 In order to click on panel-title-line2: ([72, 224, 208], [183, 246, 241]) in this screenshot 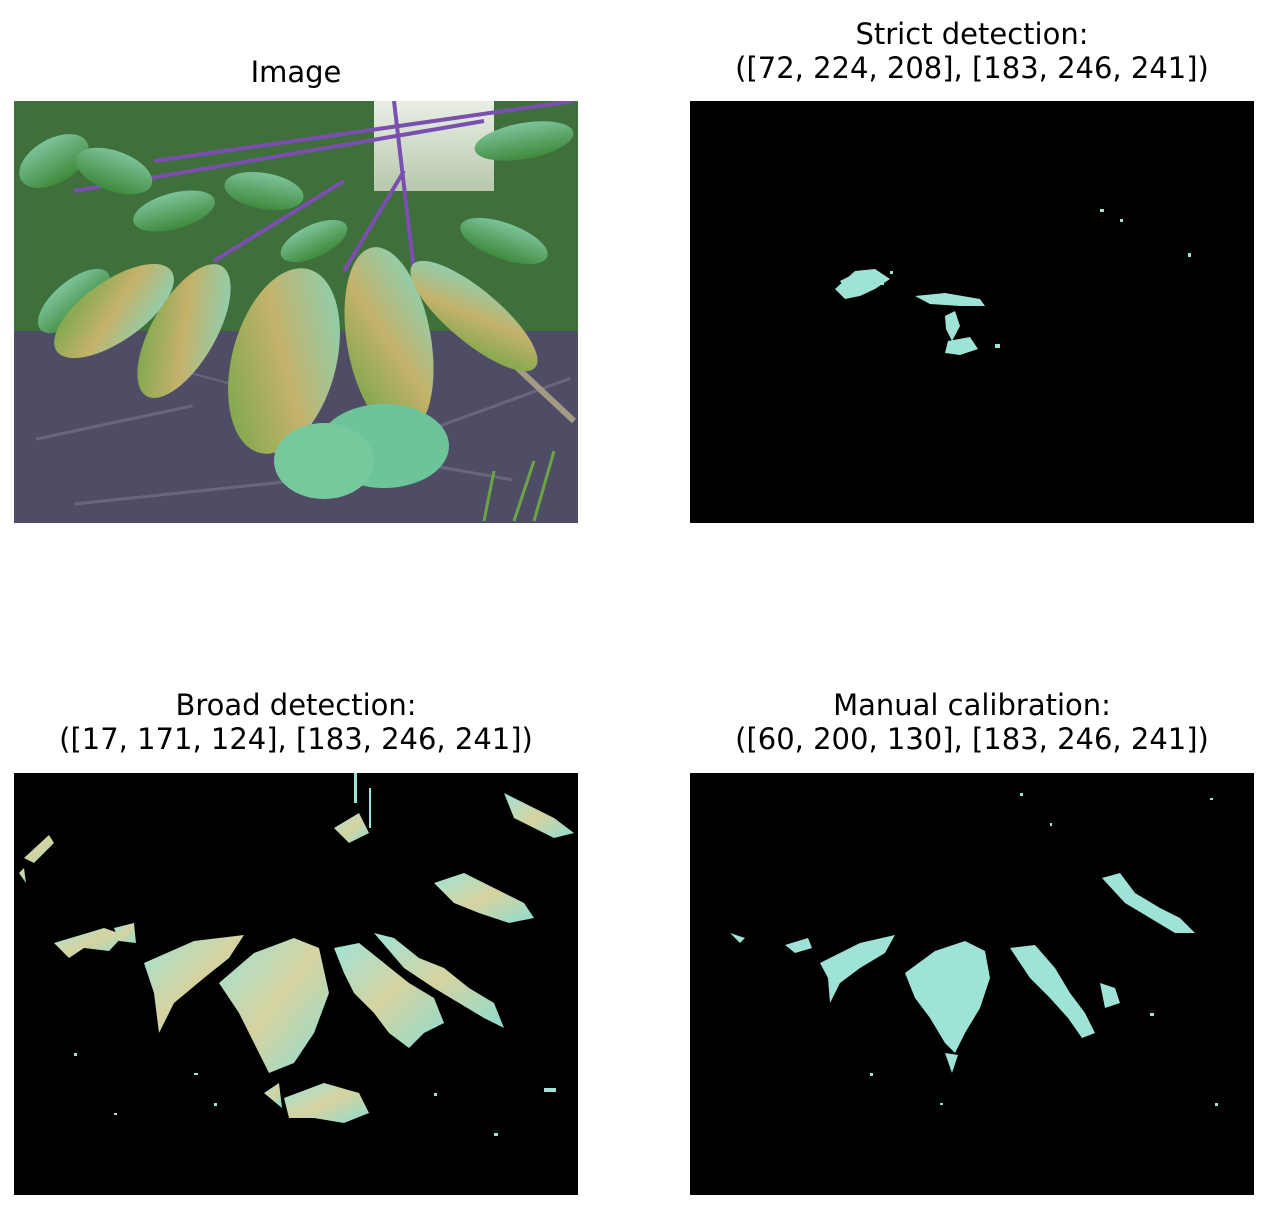, I will do `click(972, 68)`.